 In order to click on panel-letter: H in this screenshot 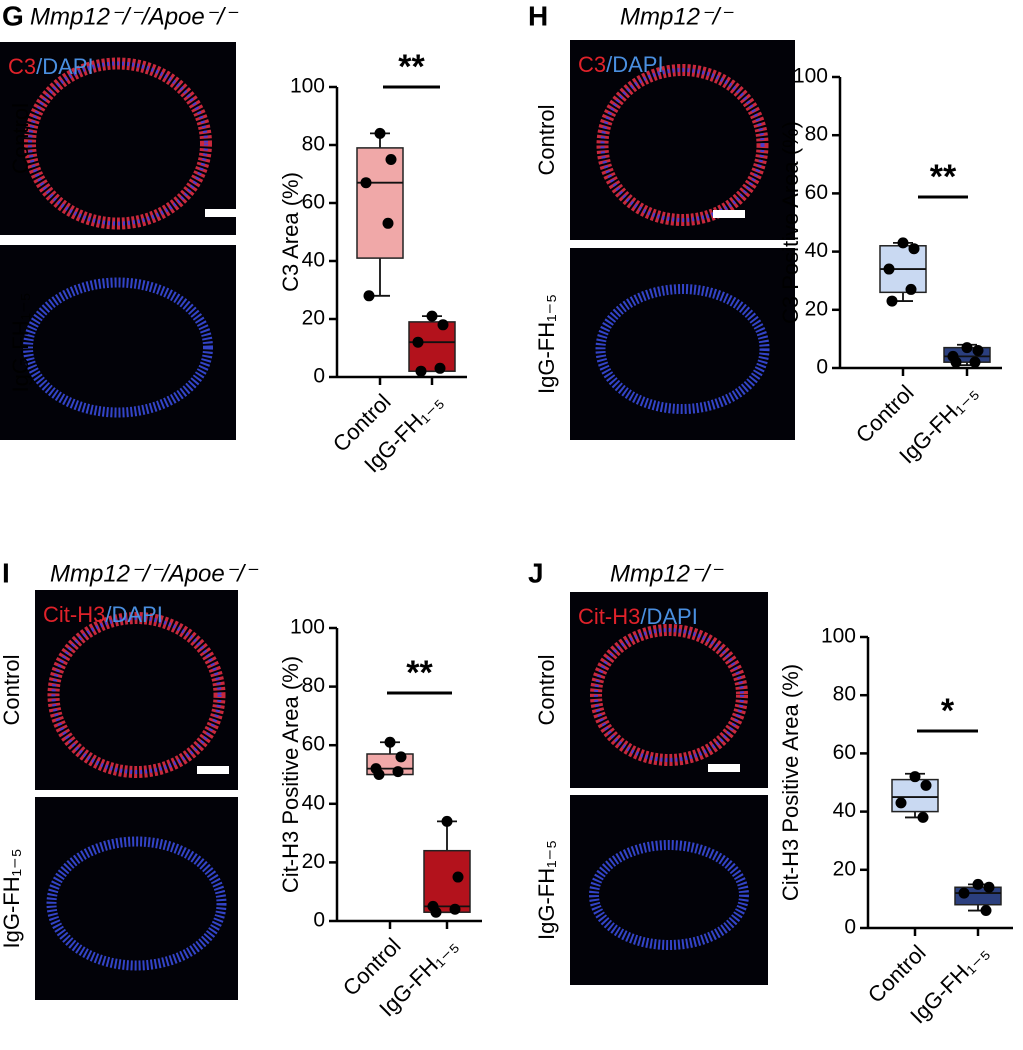, I will do `click(538, 15)`.